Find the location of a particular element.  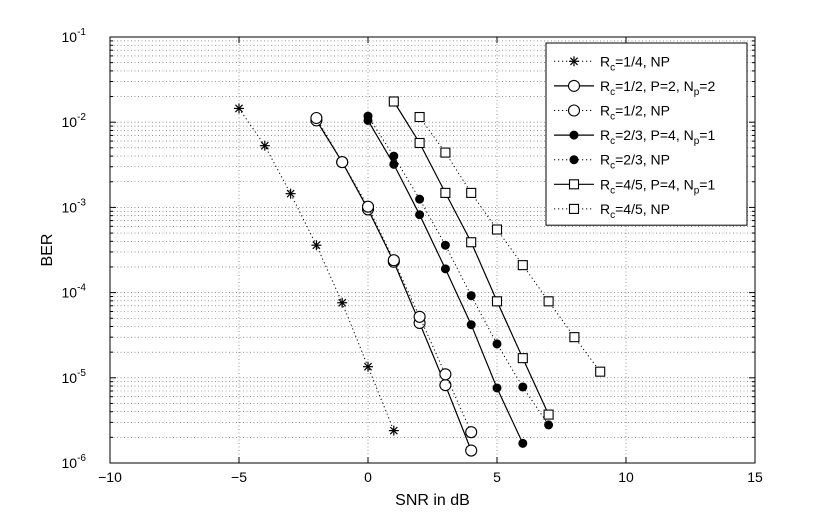

legend-entry-rc45-np: Rc=4/5, NP is located at coordinates (612, 211).